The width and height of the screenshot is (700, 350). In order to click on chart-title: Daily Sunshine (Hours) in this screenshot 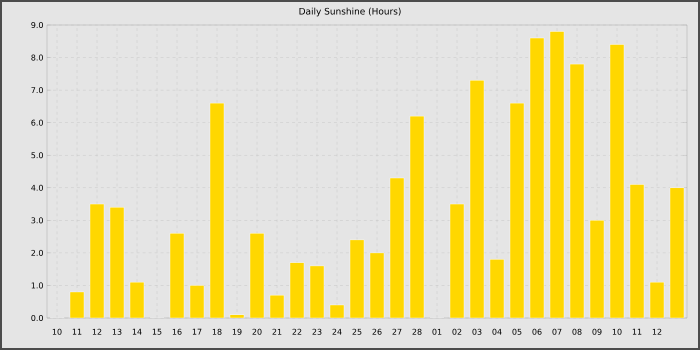, I will do `click(350, 12)`.